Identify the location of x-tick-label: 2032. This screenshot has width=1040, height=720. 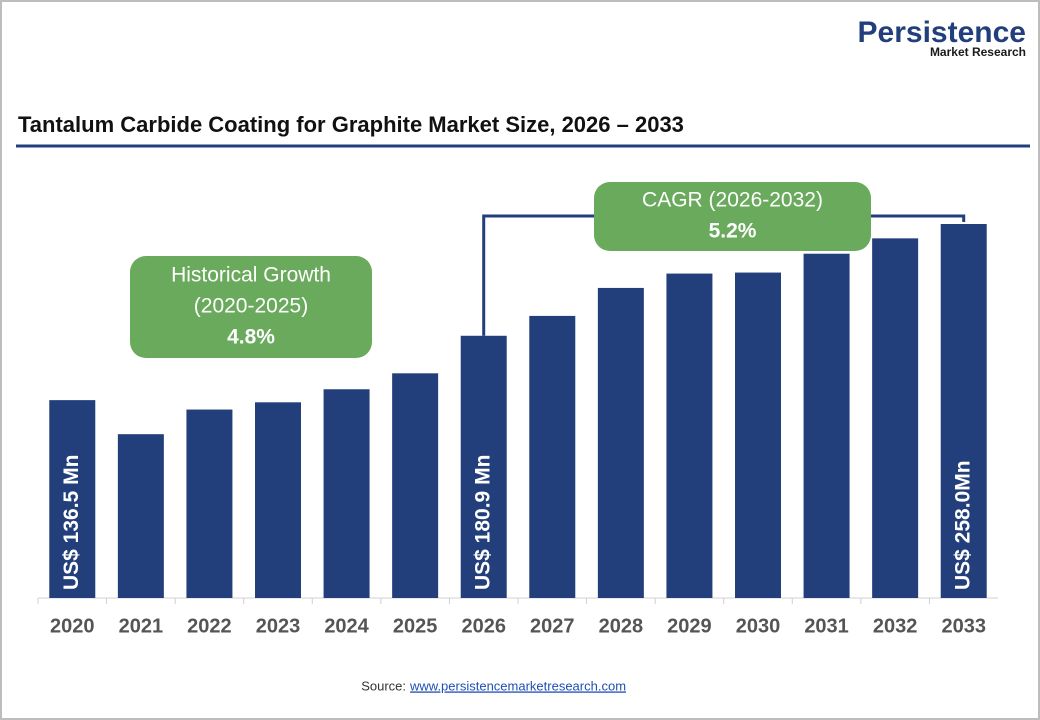
(895, 626).